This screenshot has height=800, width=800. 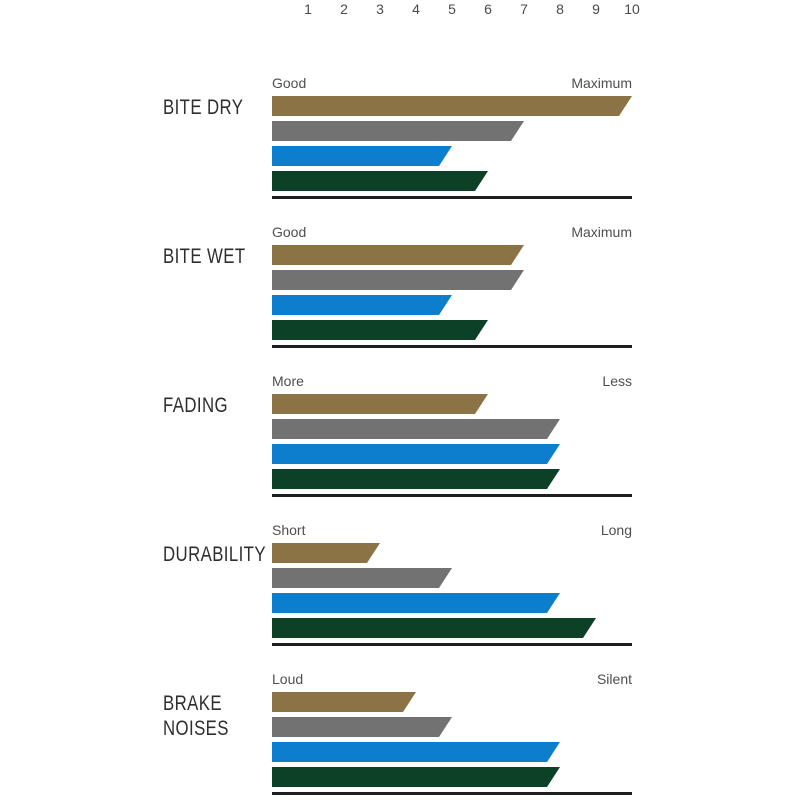 I want to click on scale-tick-9: 9, so click(x=596, y=9).